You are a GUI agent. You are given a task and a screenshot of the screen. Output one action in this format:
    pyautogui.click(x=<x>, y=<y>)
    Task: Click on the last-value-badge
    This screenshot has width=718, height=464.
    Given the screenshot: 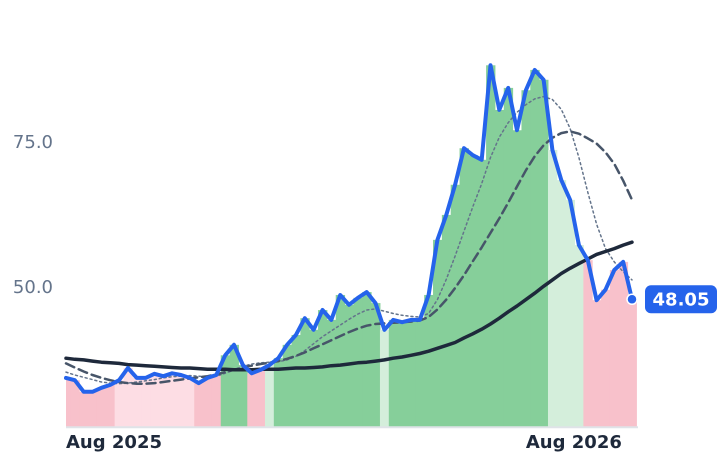 What is the action you would take?
    pyautogui.click(x=681, y=299)
    